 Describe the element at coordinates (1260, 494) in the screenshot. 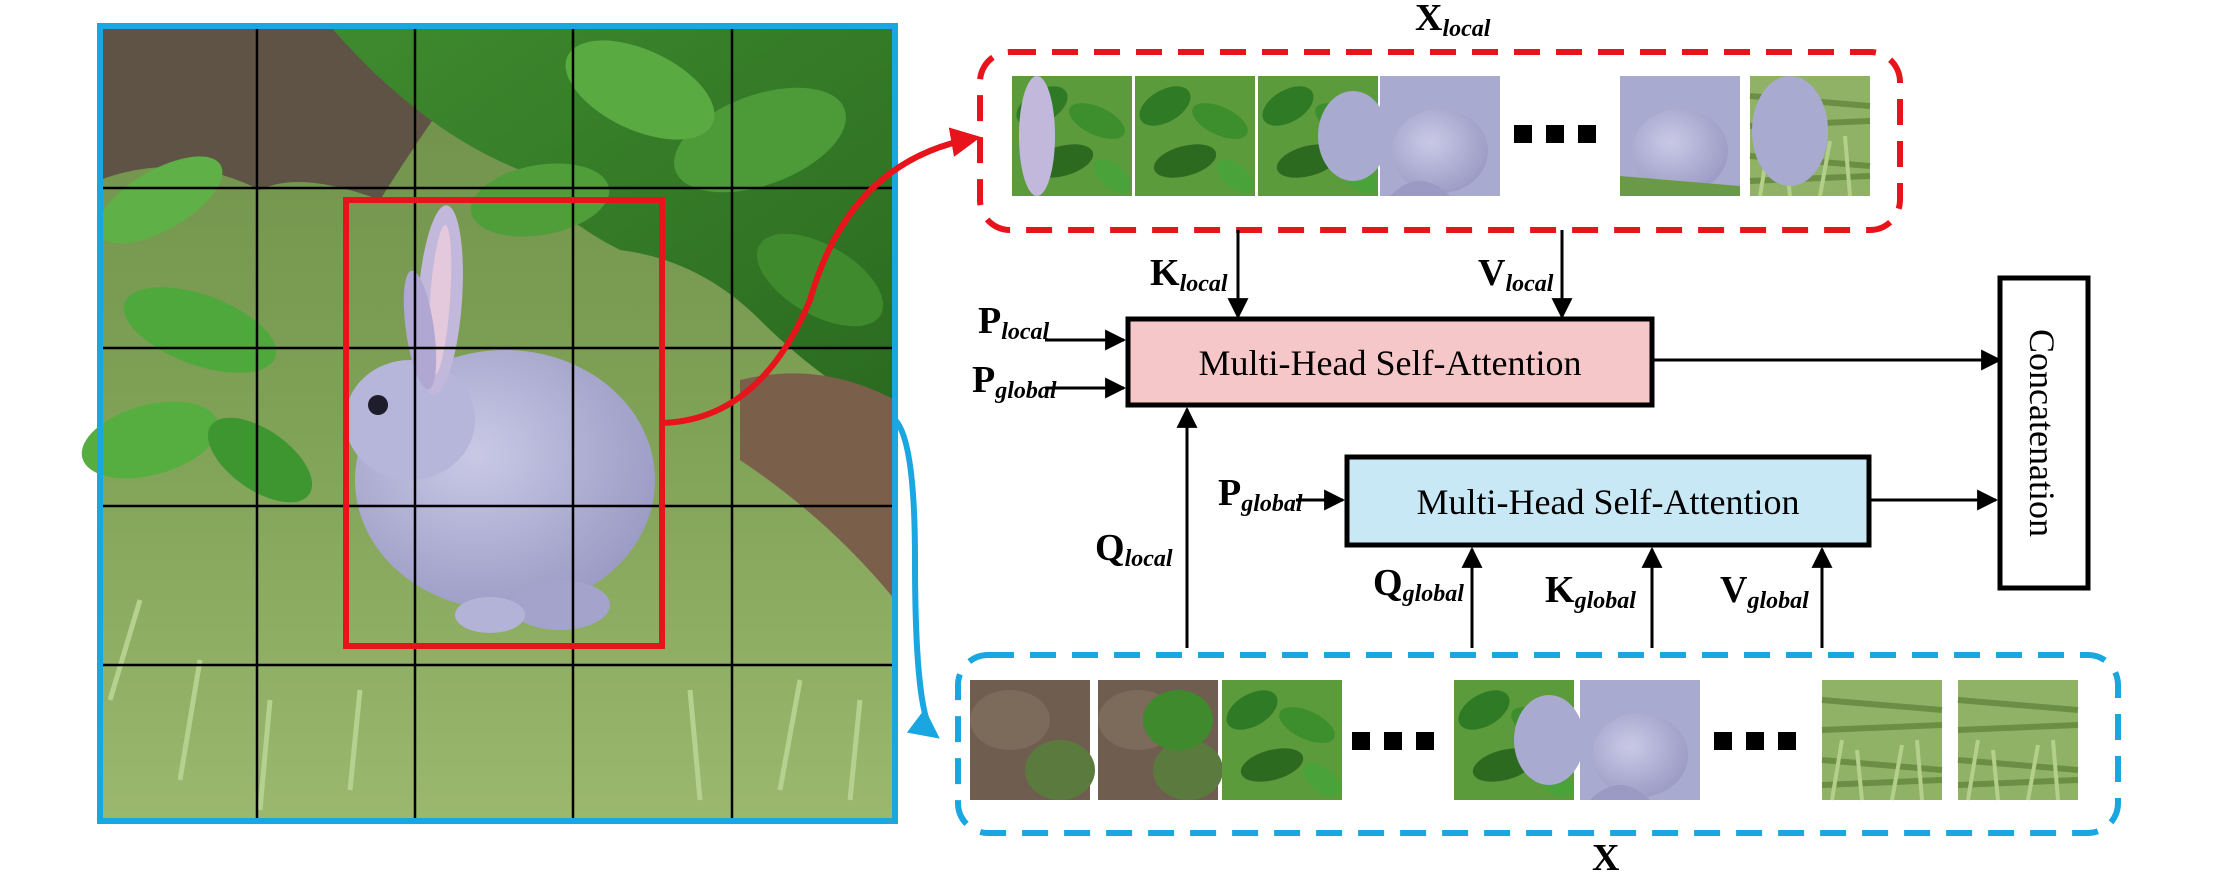

I see `p-global2-label: Pglobal` at that location.